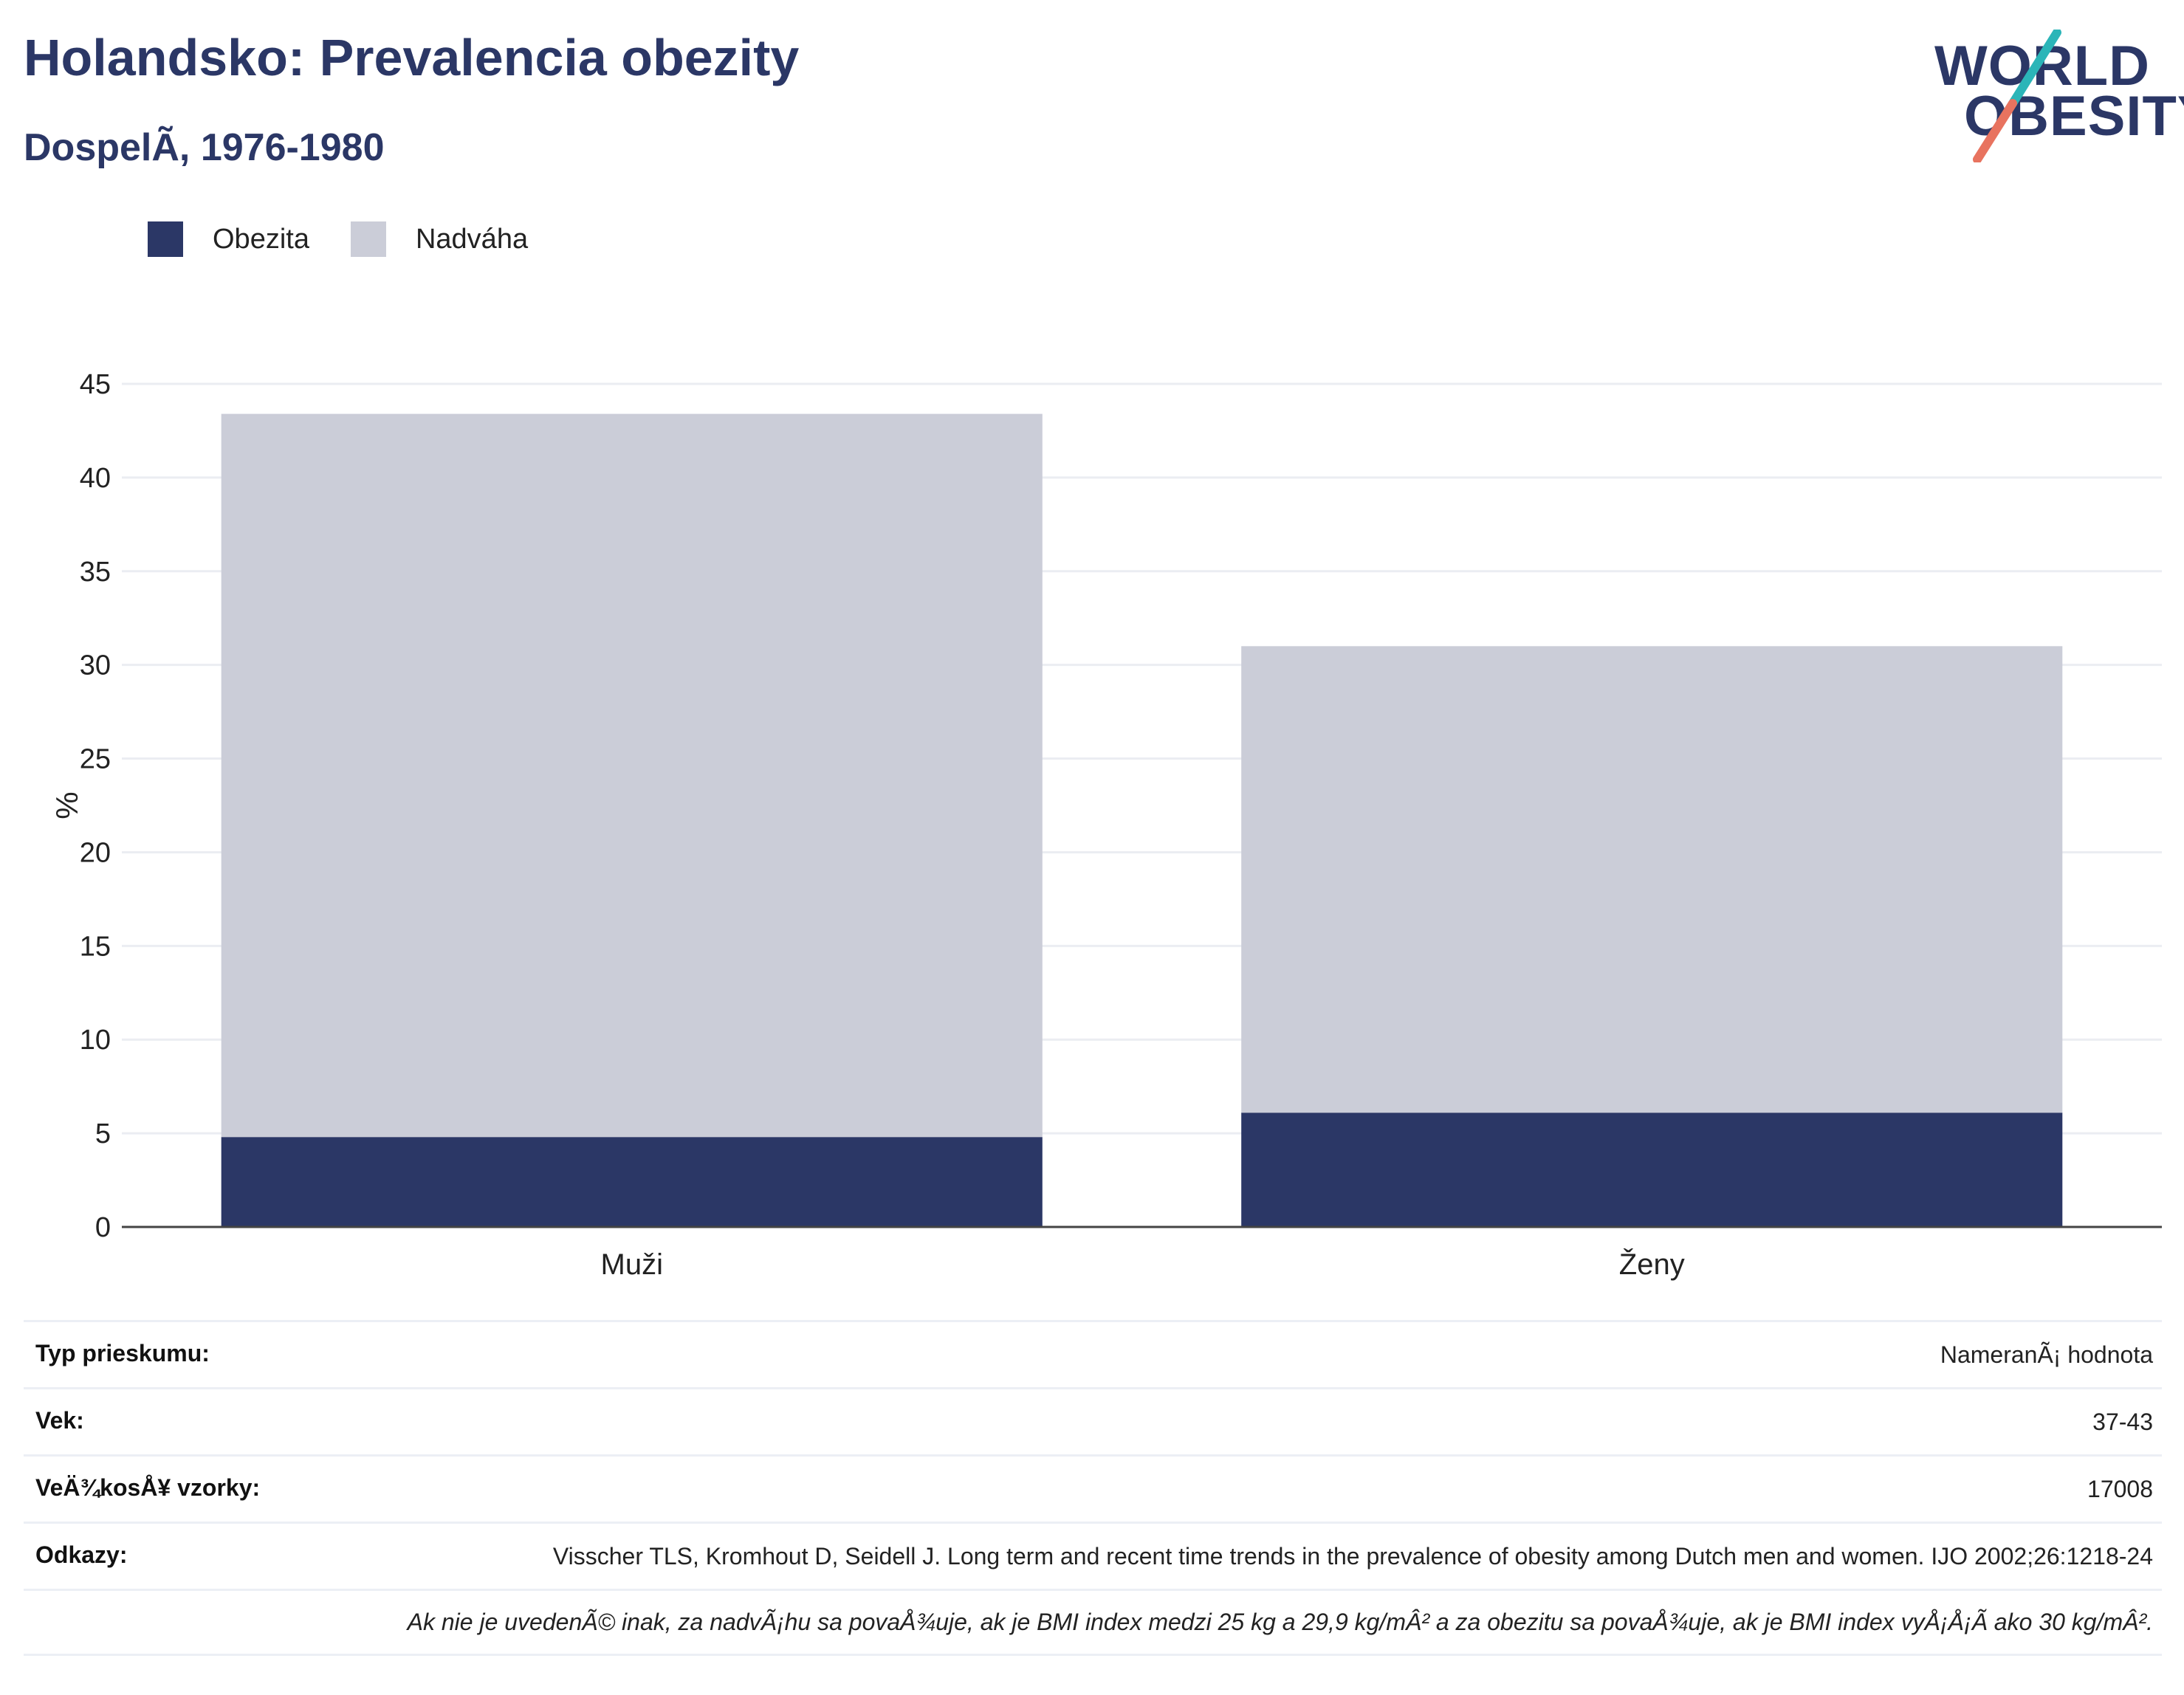 Image resolution: width=2184 pixels, height=1695 pixels. What do you see at coordinates (1233, 1488) in the screenshot?
I see `info-value-sample-size: 17008` at bounding box center [1233, 1488].